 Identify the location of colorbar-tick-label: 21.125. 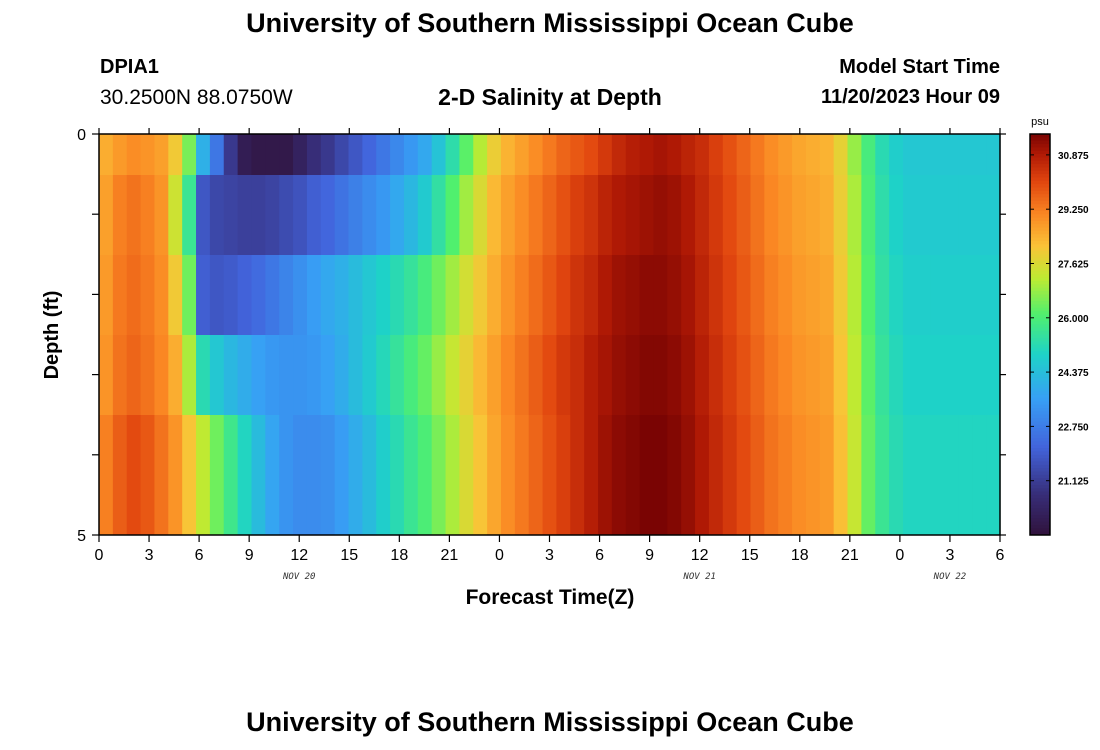
(1073, 482).